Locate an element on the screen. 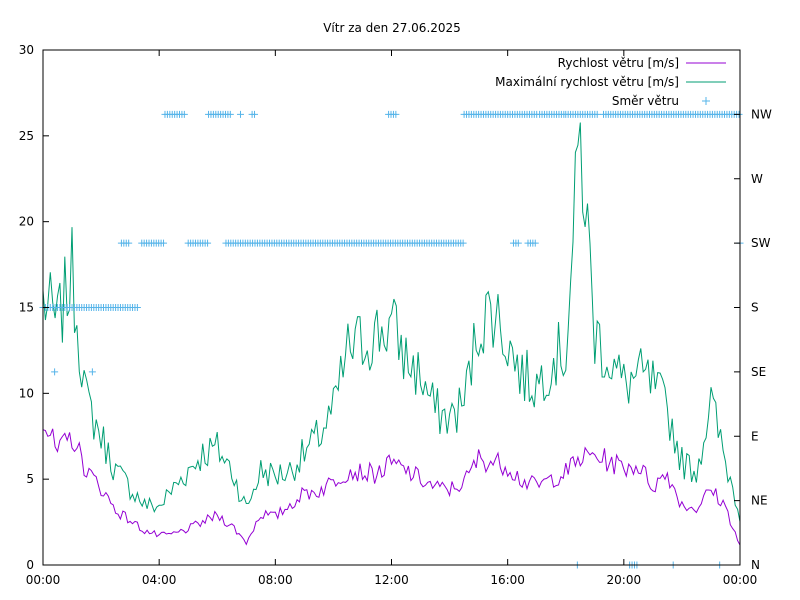 This screenshot has height=600, width=800. y-left-tick-label: 0 is located at coordinates (30, 565).